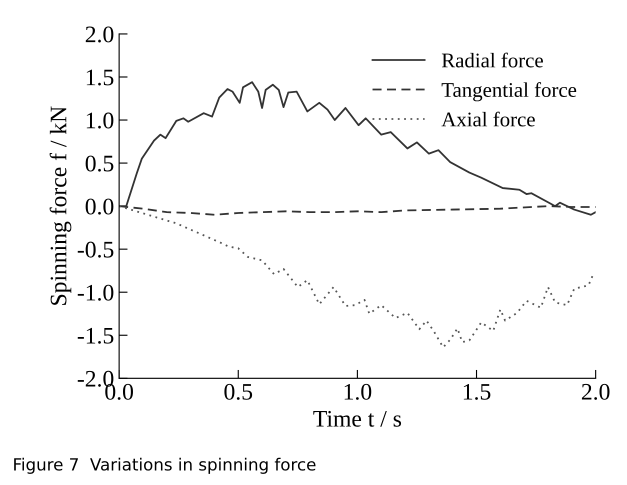 The height and width of the screenshot is (485, 627). Describe the element at coordinates (358, 392) in the screenshot. I see `x-tick-label: 1.0` at that location.